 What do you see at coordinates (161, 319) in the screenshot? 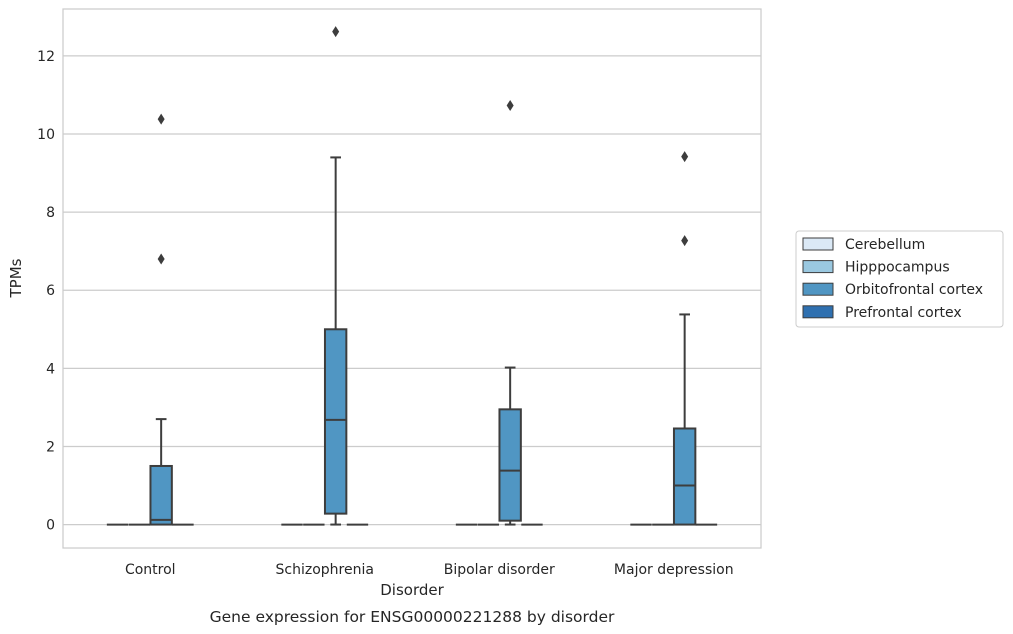
I see `box-orbitofrontal-cortex-control` at bounding box center [161, 319].